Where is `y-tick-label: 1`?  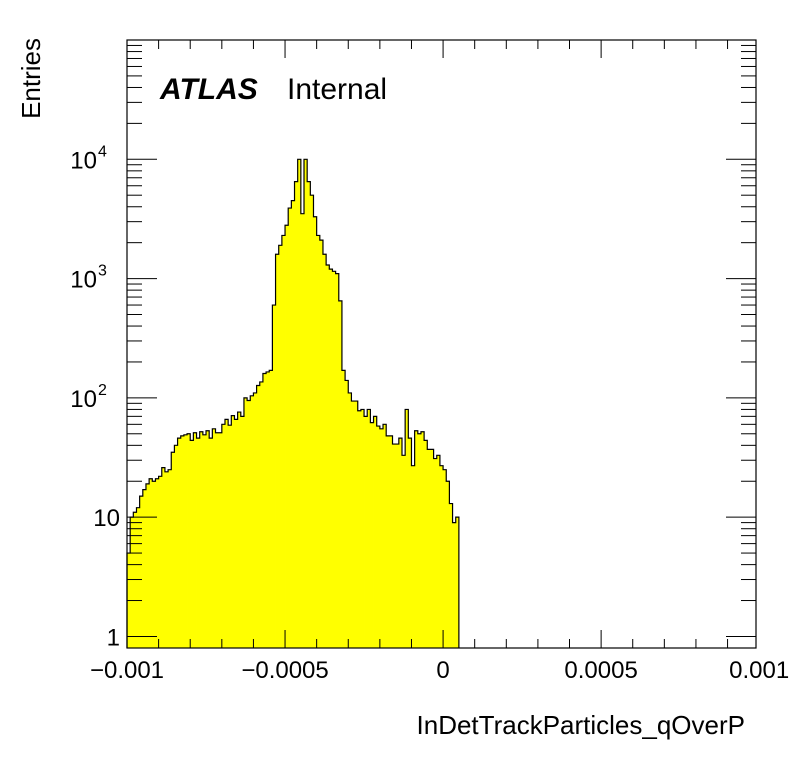
y-tick-label: 1 is located at coordinates (113, 637).